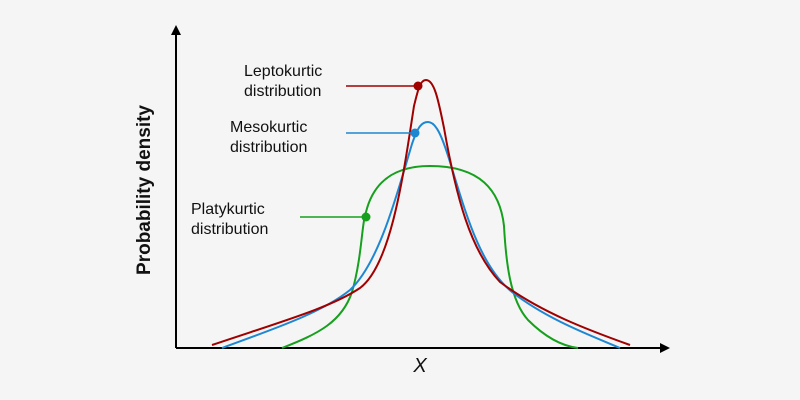 Image resolution: width=800 pixels, height=400 pixels. I want to click on y-axis-title: Probability density, so click(144, 190).